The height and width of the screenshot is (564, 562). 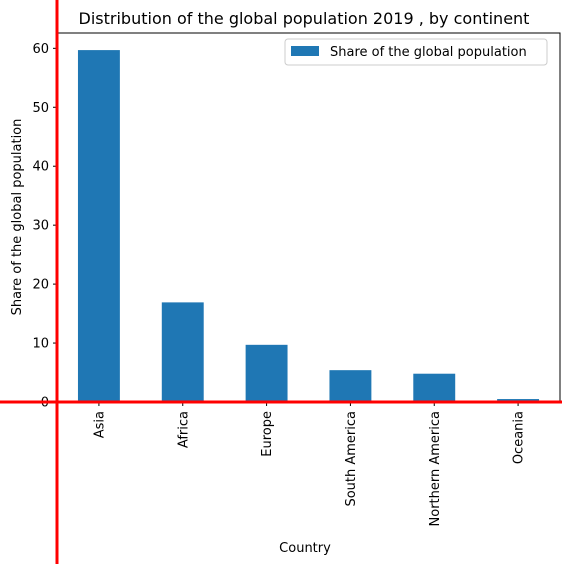 I want to click on legend: Share of the global population, so click(x=416, y=52).